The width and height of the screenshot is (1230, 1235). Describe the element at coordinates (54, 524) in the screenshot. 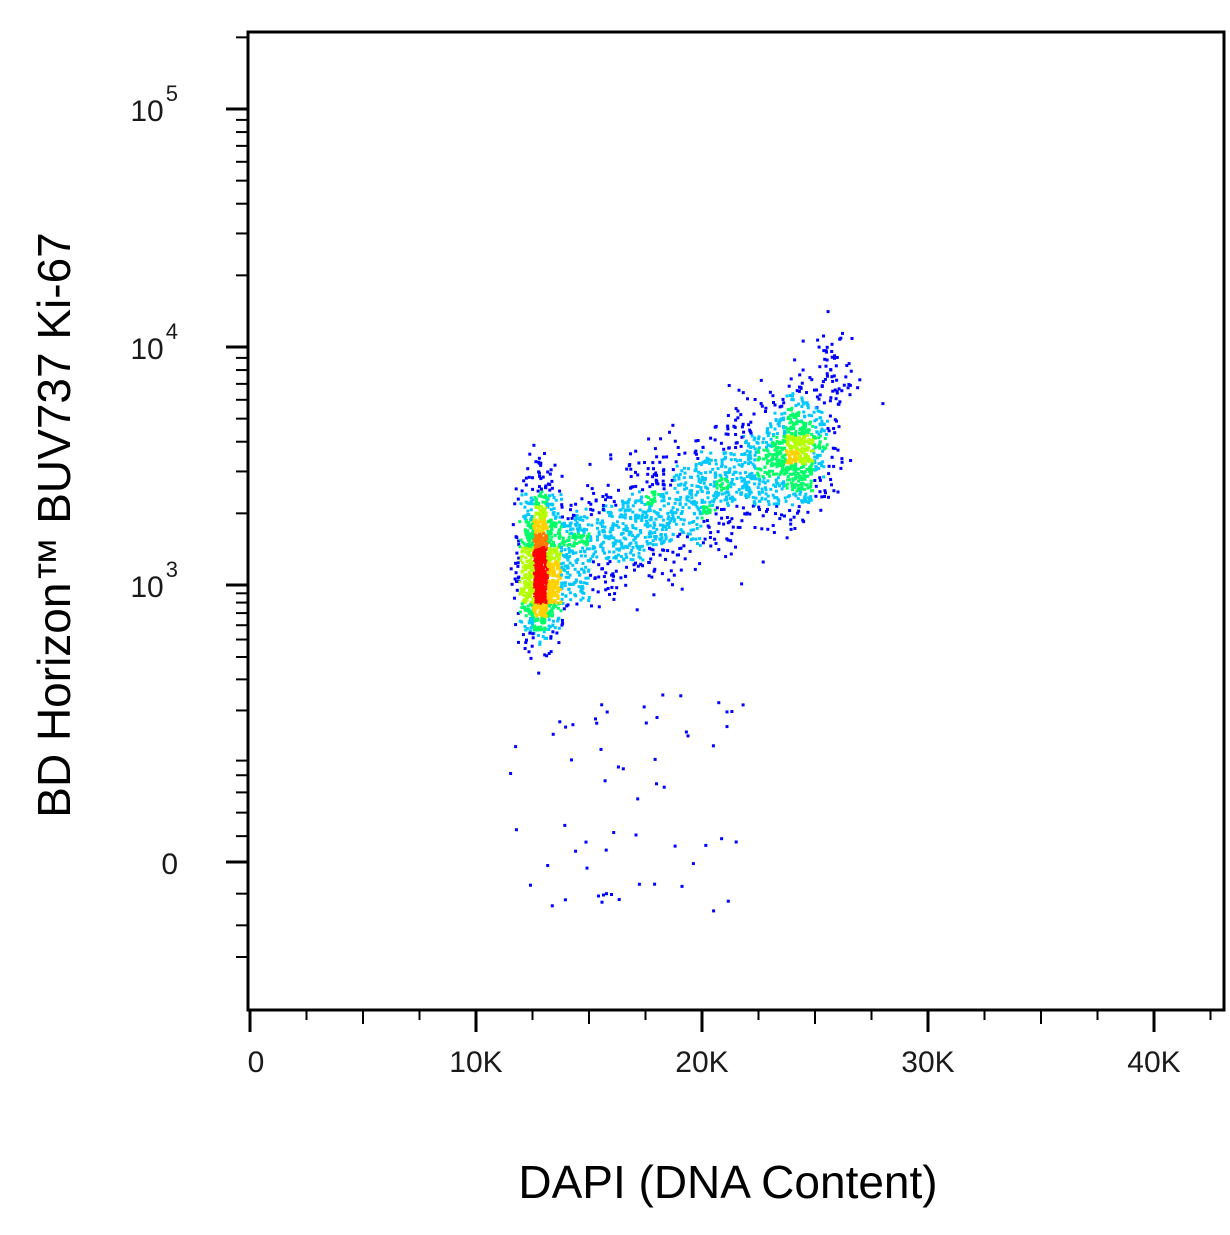

I see `y-axis-title: BD Horizon™ BUV737 Ki-67` at that location.